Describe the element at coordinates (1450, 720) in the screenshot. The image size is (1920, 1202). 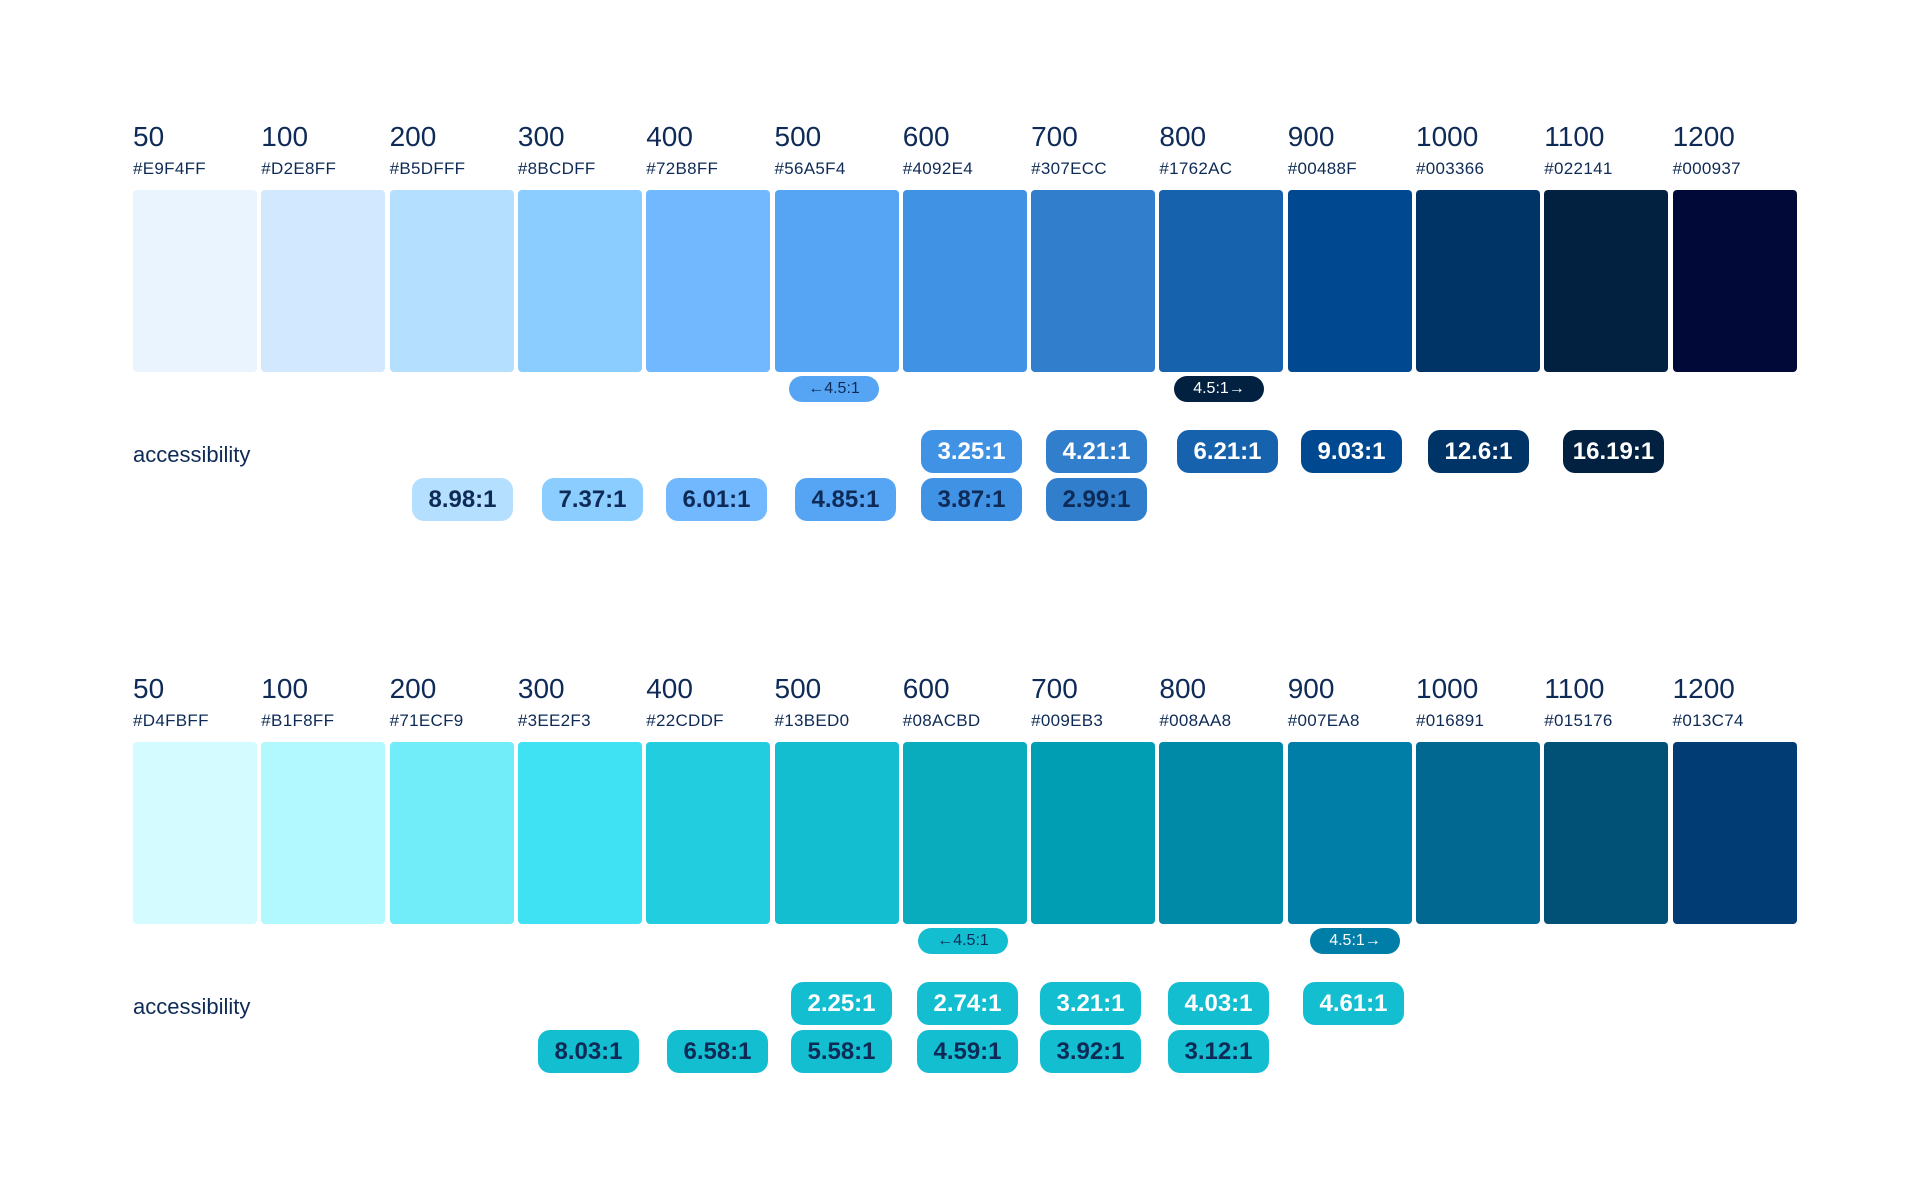
I see `hex-code: #016891` at that location.